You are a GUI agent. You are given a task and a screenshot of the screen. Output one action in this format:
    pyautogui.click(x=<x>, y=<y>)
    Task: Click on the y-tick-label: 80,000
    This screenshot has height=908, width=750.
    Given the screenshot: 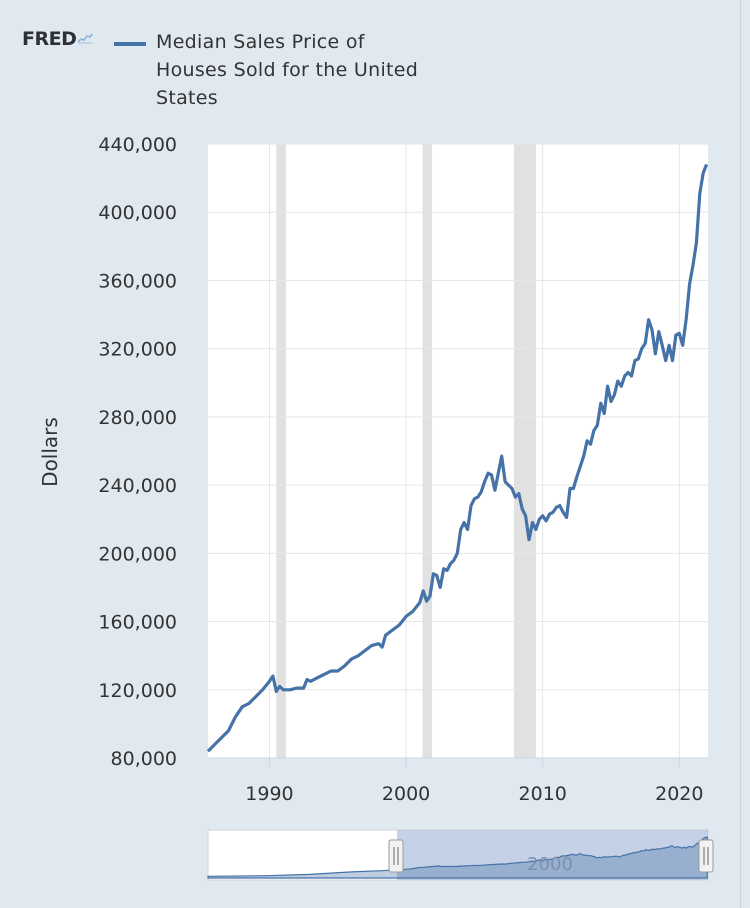 What is the action you would take?
    pyautogui.click(x=144, y=759)
    